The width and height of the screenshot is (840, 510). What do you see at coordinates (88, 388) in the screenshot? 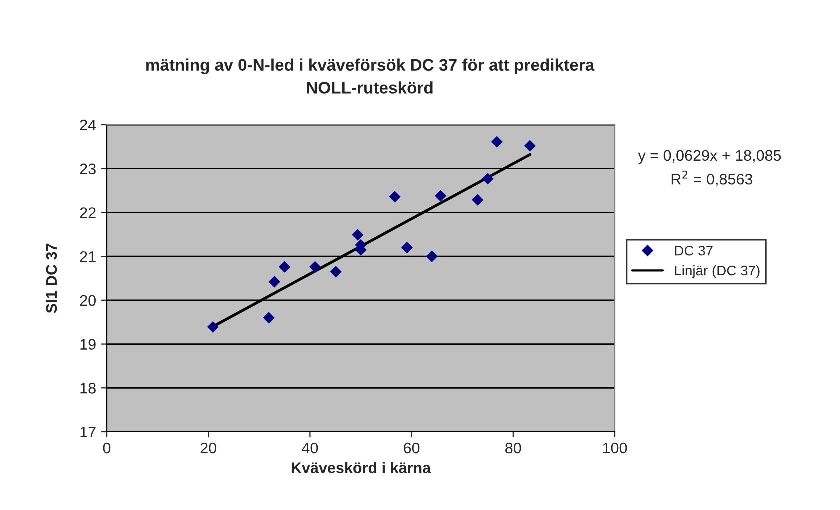
I see `y-tick-label: 18` at bounding box center [88, 388].